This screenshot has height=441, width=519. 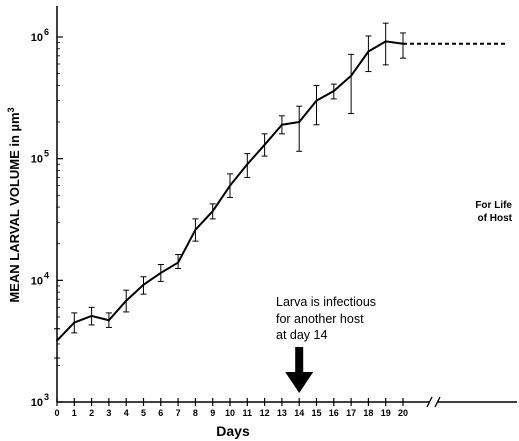 I want to click on x-ticks: 0 1 2 3 4 5 6 7 8 9 10 11 12 13 14 15 16 17 18 19 20, so click(x=231, y=408).